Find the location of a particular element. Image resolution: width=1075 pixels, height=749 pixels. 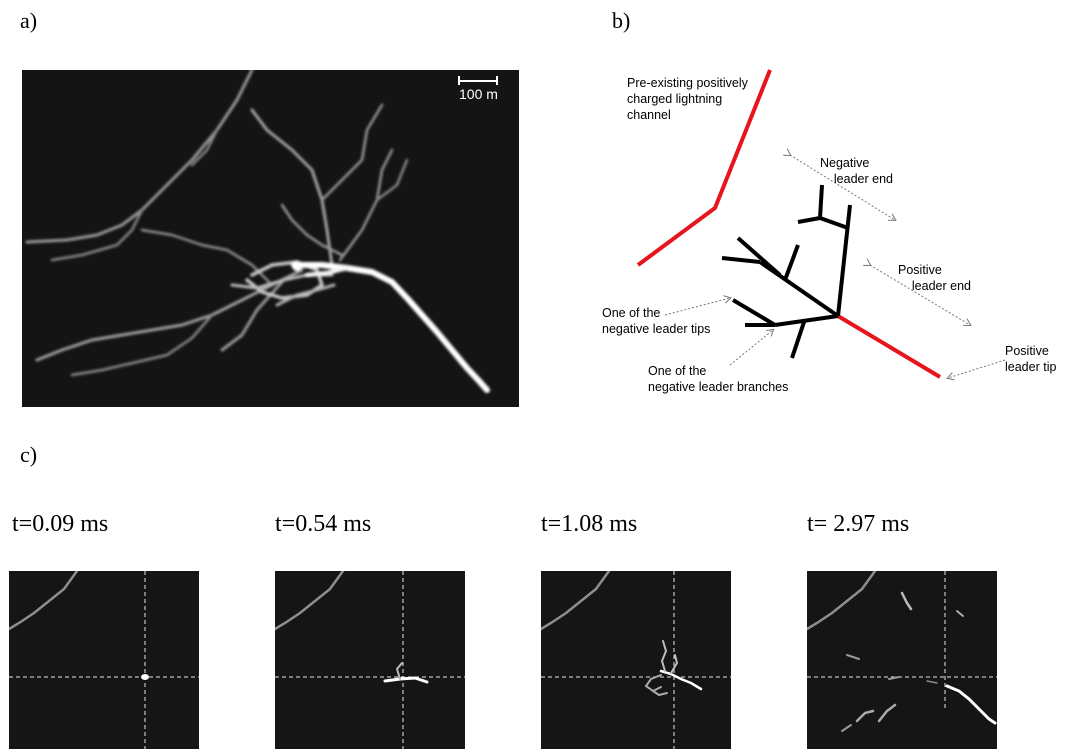

panel-b-label: b) is located at coordinates (621, 20).